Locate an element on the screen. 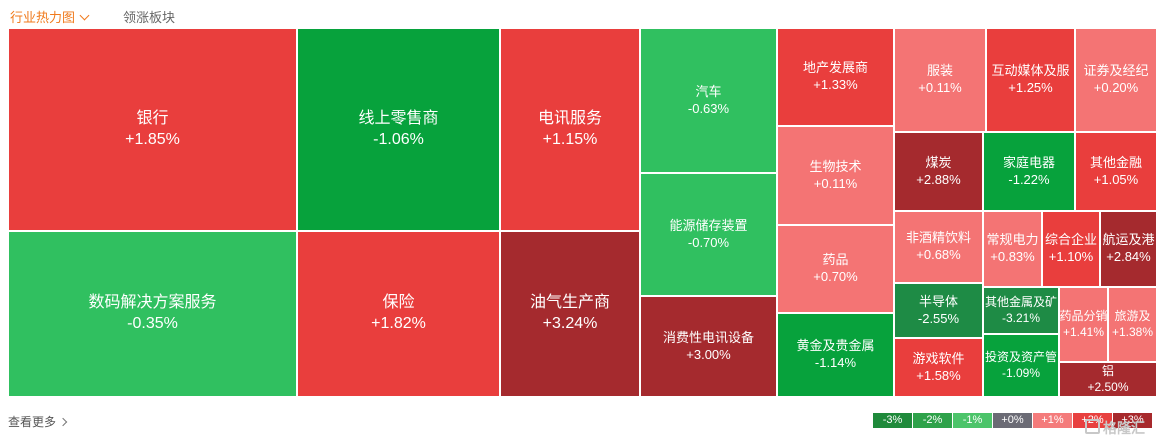 Image resolution: width=1165 pixels, height=444 pixels. sector-change: -2.55% is located at coordinates (938, 318).